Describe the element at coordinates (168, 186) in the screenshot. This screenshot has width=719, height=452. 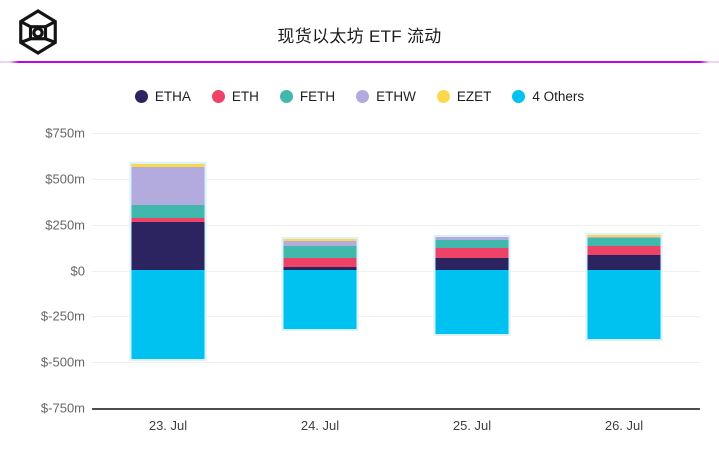
I see `bar-segment-23-jul-ethw` at that location.